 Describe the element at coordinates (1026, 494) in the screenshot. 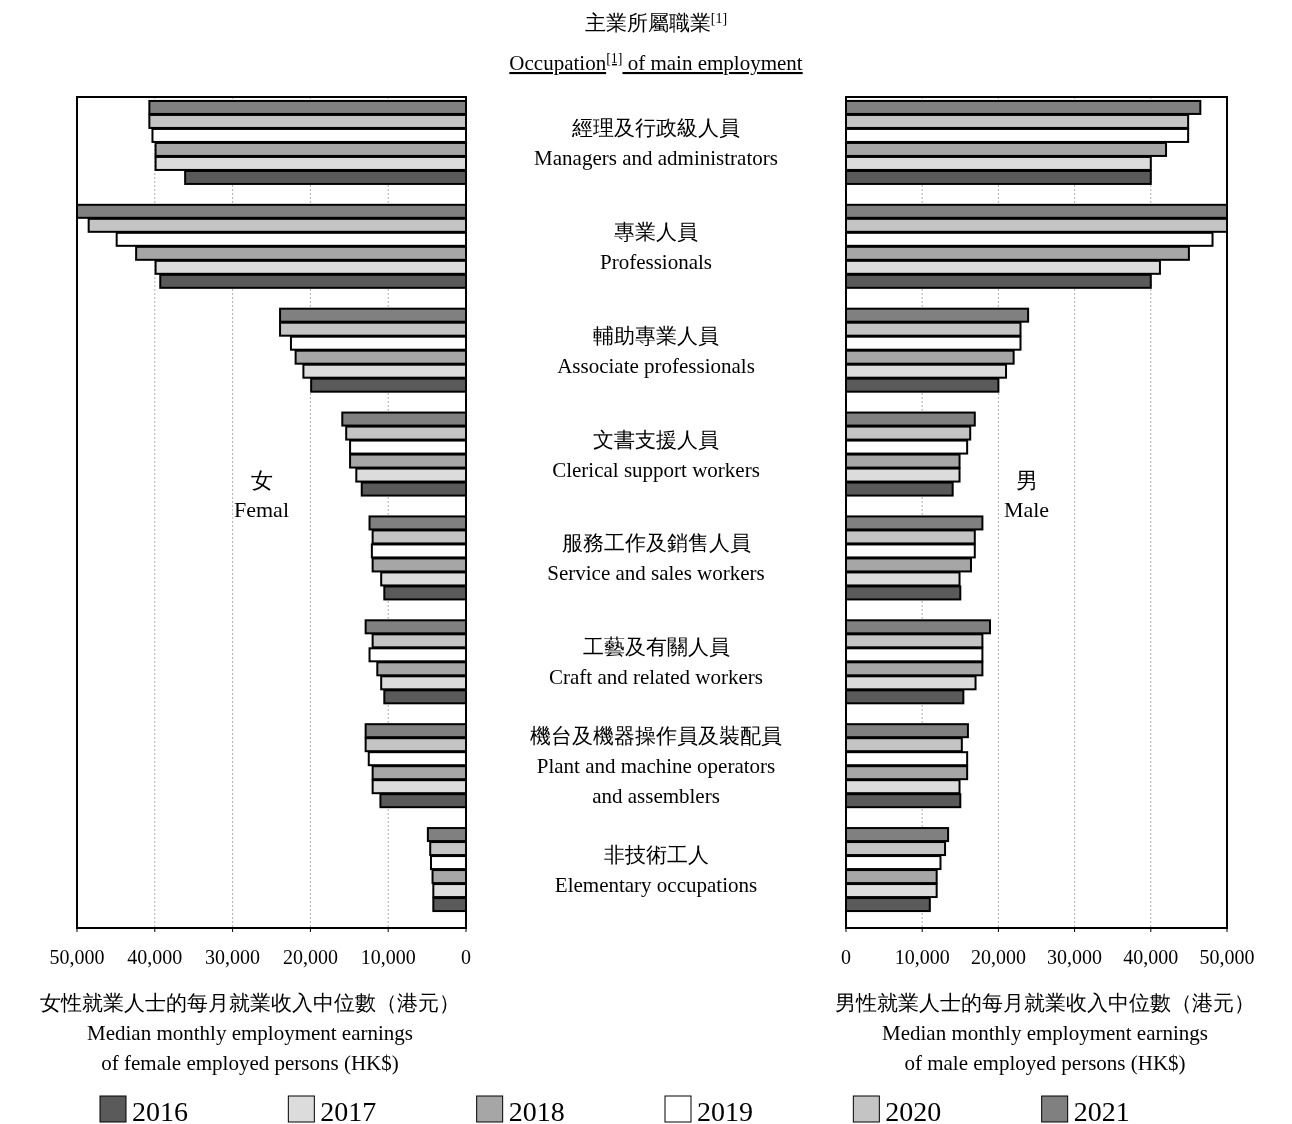

I see `annotation: 男 Male` at that location.